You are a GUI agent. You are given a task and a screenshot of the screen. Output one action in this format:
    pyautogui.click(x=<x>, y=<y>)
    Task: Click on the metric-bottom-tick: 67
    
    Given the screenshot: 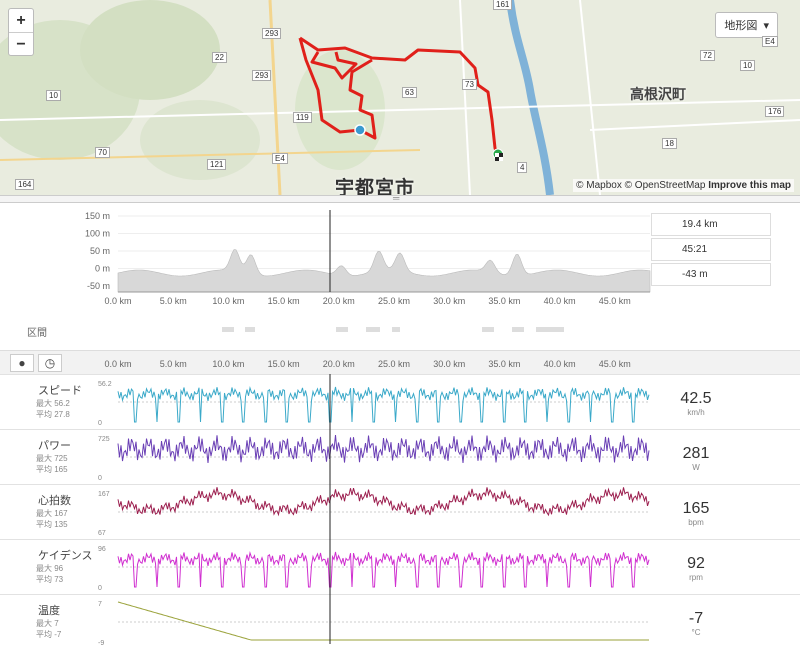 What is the action you would take?
    pyautogui.click(x=102, y=533)
    